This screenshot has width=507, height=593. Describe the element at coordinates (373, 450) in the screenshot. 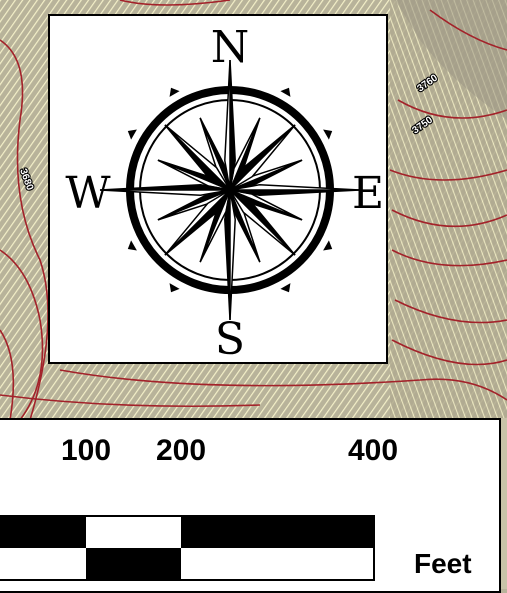

I see `scale-tick-400: 400` at that location.